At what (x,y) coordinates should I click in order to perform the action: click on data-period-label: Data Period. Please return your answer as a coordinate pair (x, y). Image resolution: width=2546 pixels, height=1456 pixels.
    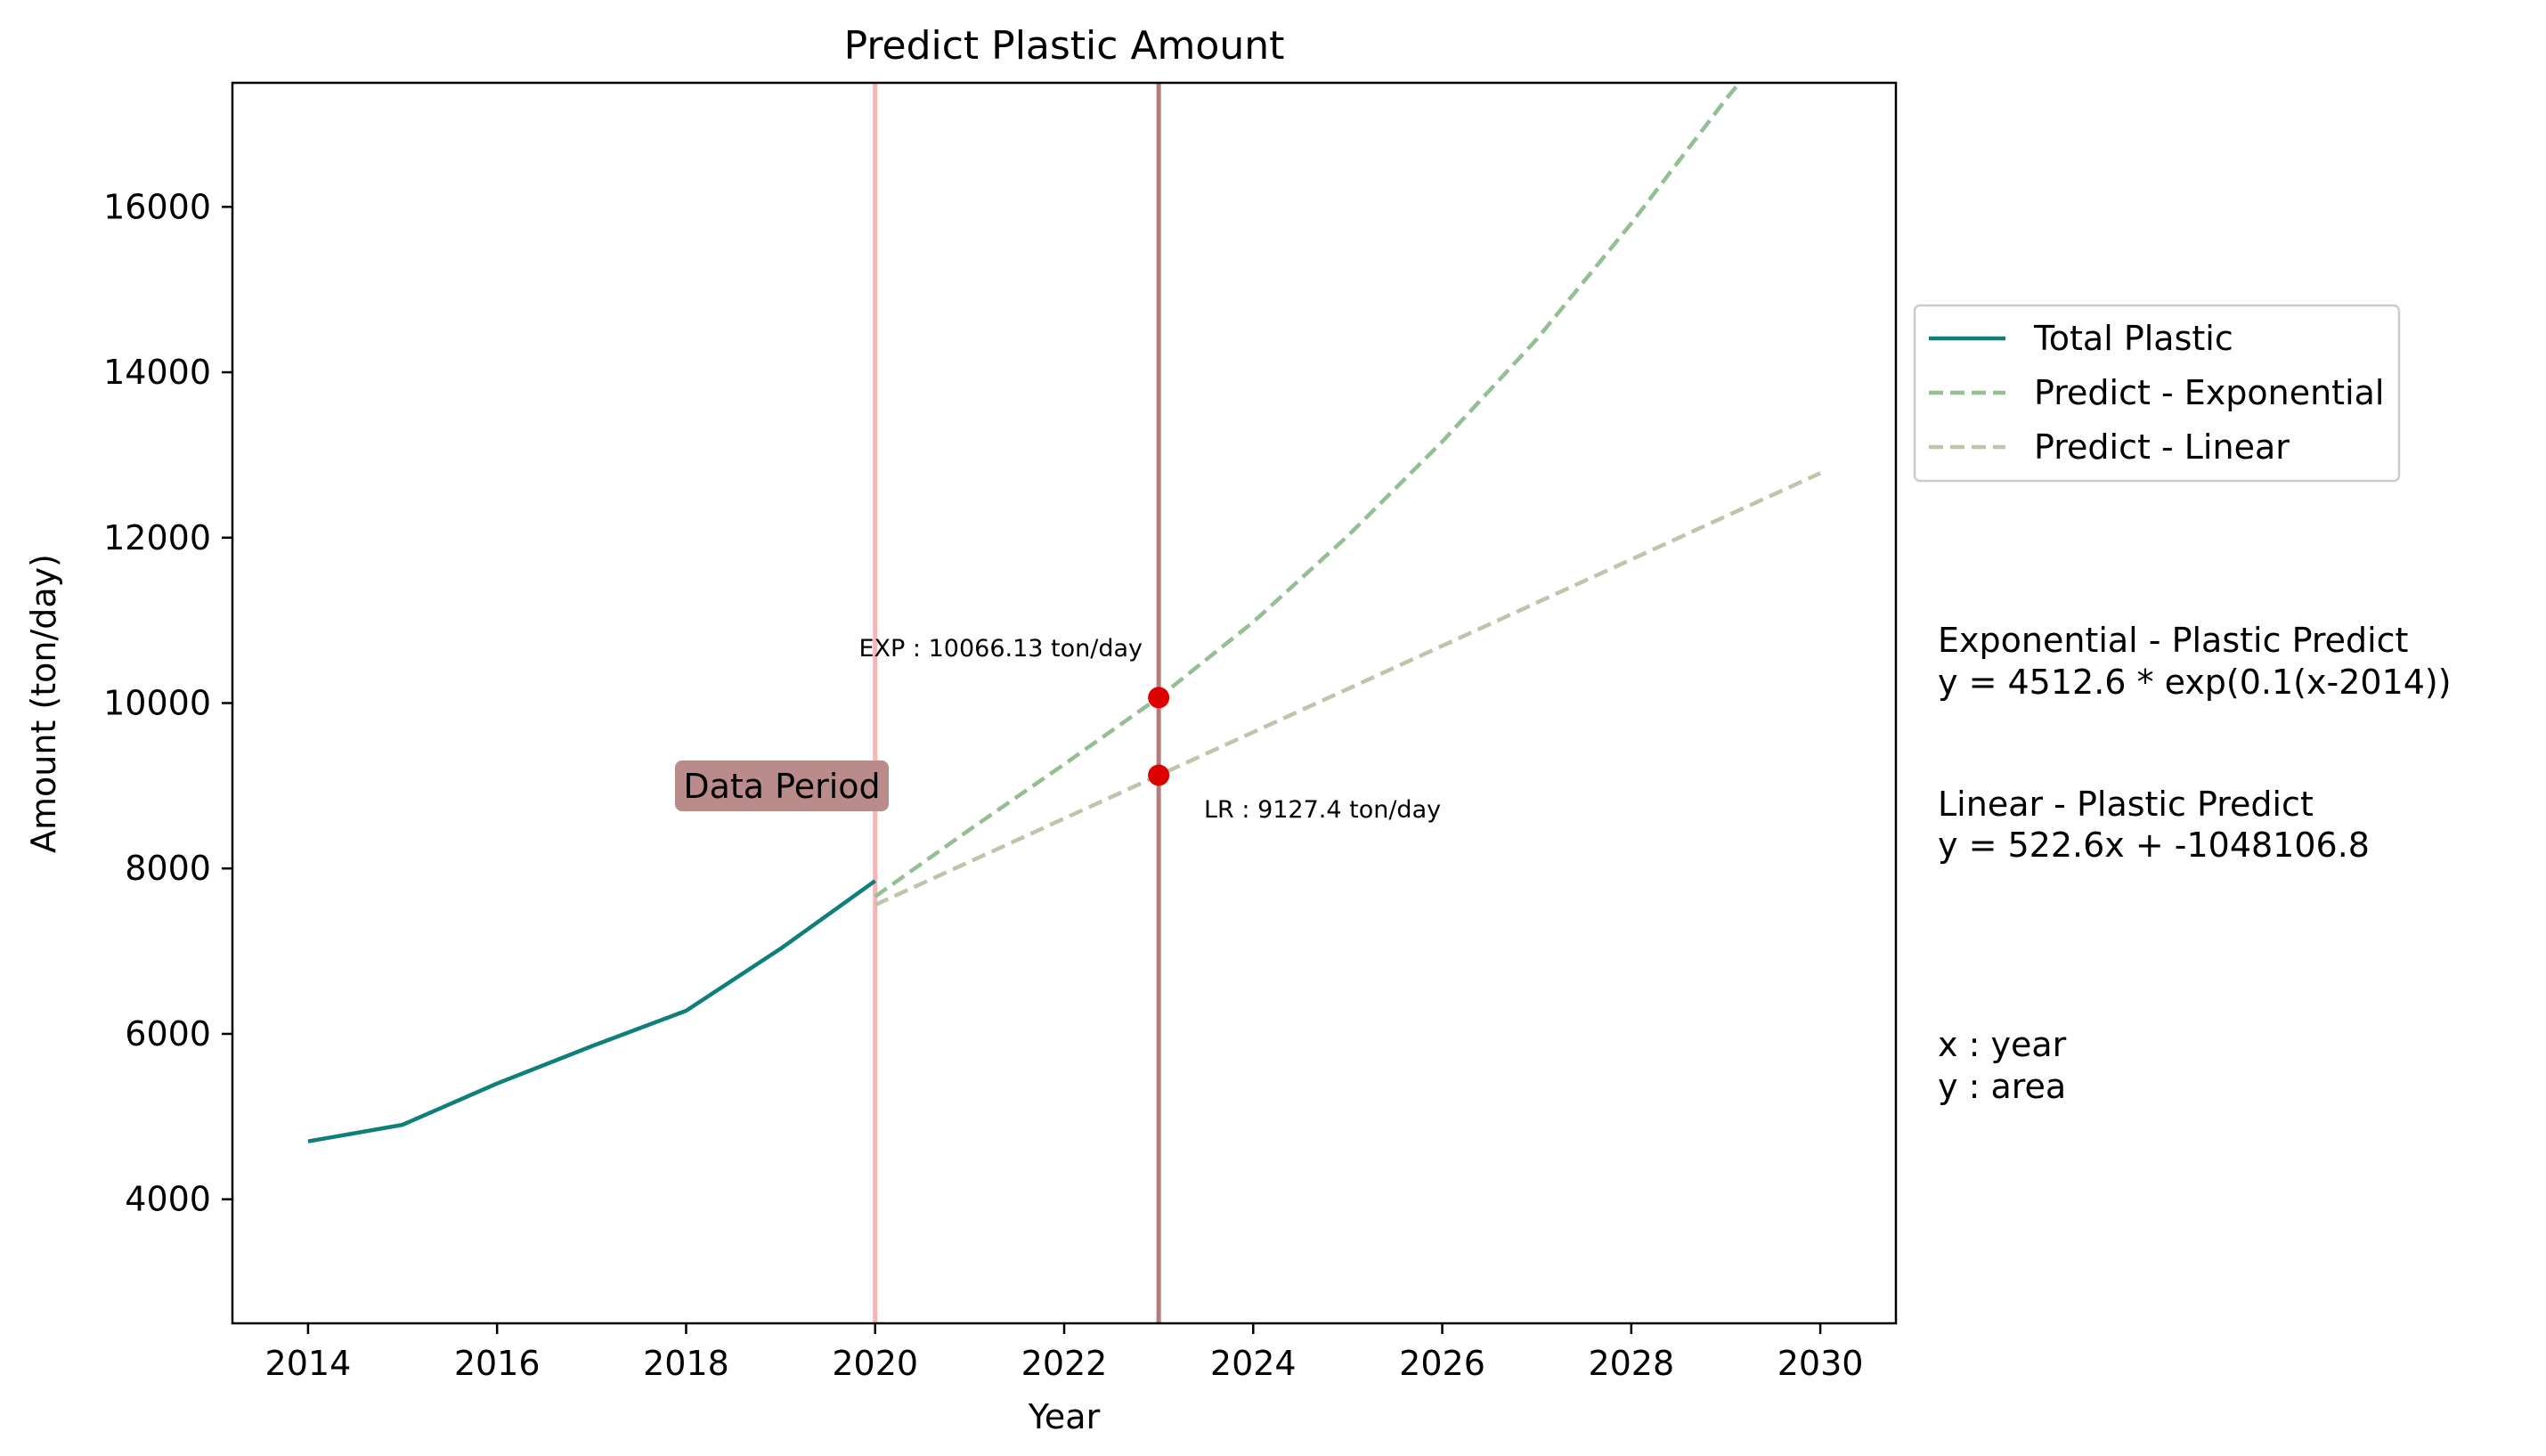
    Looking at the image, I should click on (782, 786).